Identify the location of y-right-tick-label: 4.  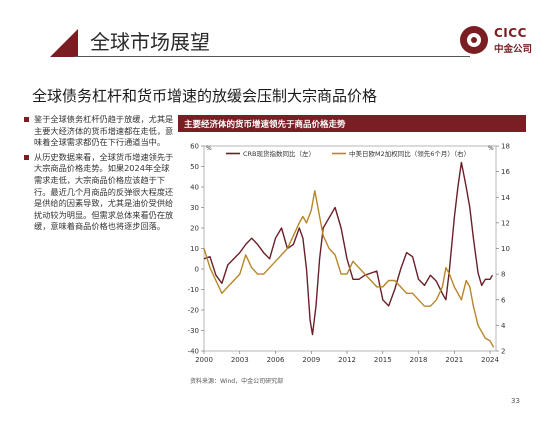
(503, 326).